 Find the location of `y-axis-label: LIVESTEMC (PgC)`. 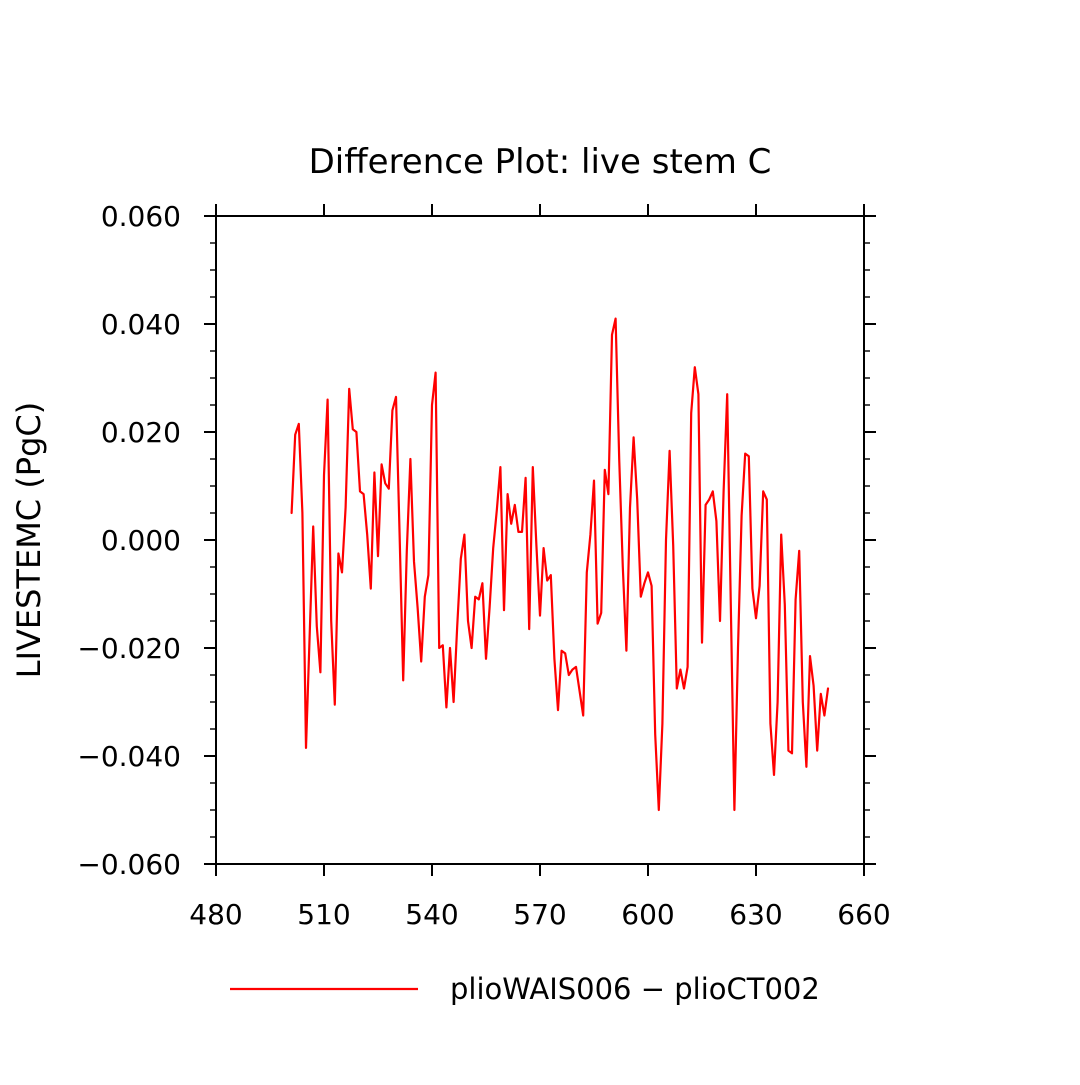

y-axis-label: LIVESTEMC (PgC) is located at coordinates (29, 540).